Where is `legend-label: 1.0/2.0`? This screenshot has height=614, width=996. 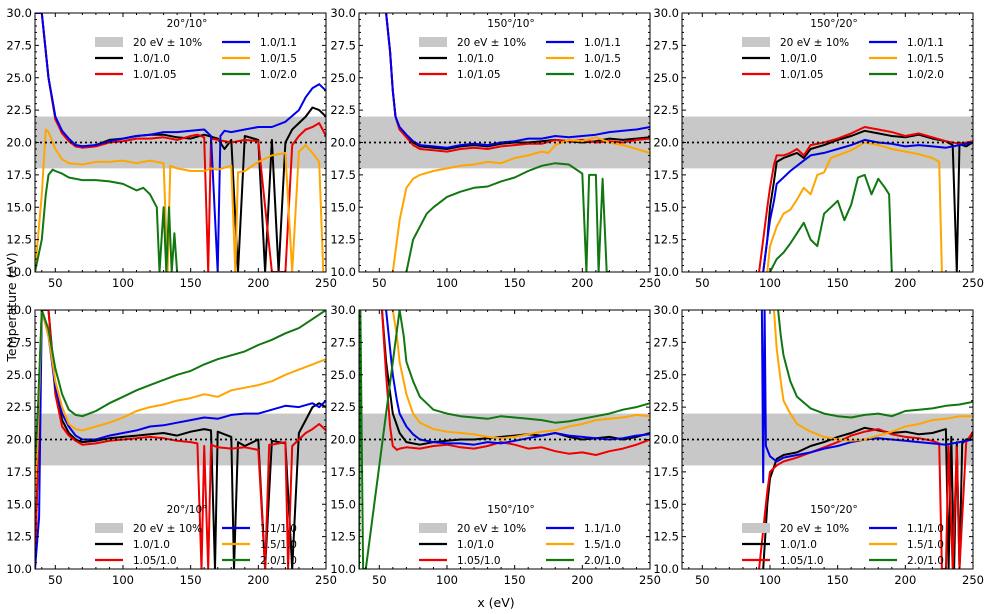 legend-label: 1.0/2.0 is located at coordinates (278, 75).